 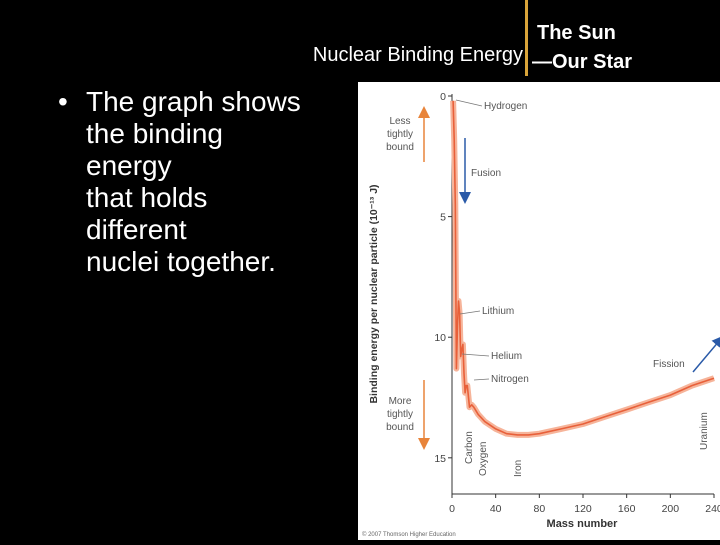 I want to click on oxygen-label: Oxygen, so click(x=483, y=459).